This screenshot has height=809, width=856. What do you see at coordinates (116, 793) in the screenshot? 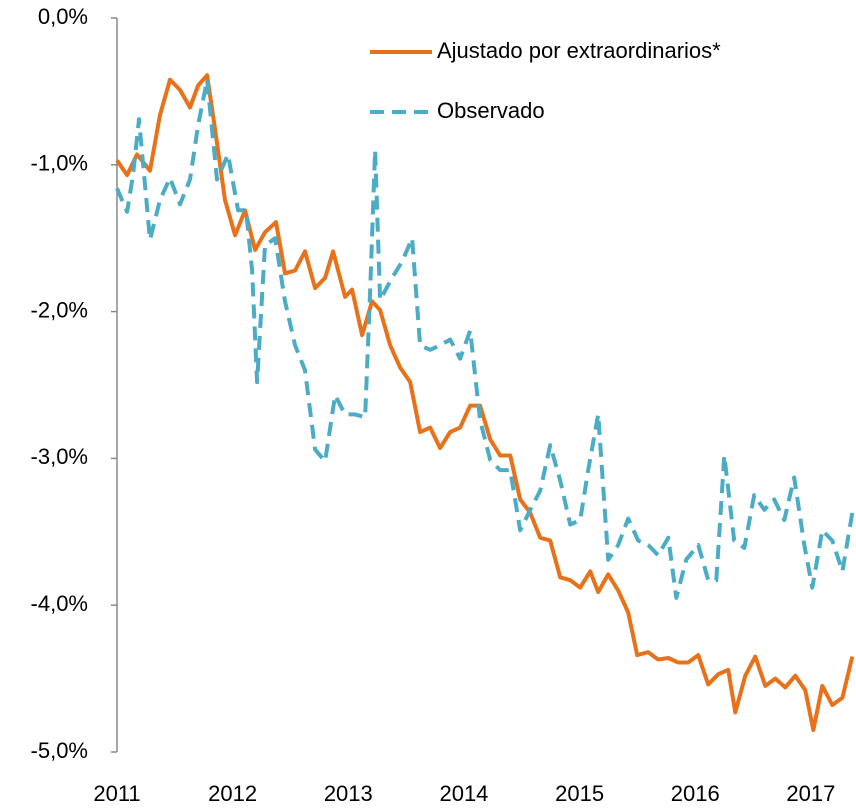
I see `x-tick-label: 2011` at bounding box center [116, 793].